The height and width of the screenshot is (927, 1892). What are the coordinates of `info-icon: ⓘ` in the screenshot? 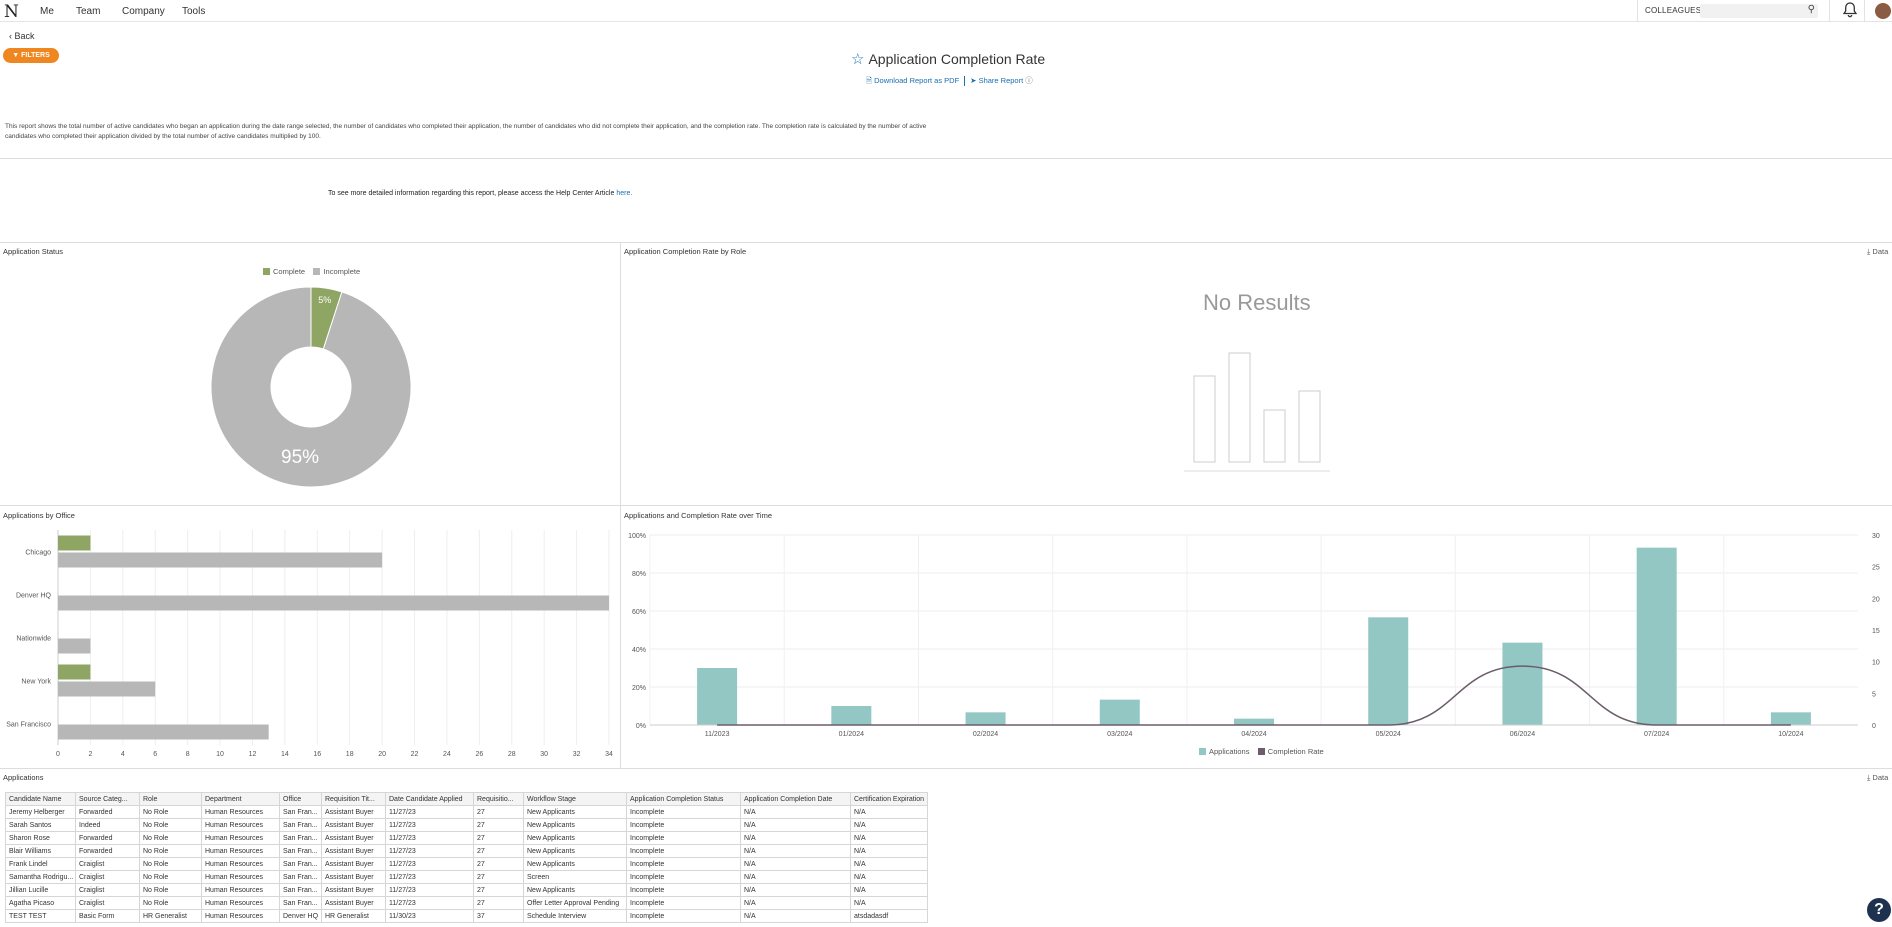 It's located at (1029, 80).